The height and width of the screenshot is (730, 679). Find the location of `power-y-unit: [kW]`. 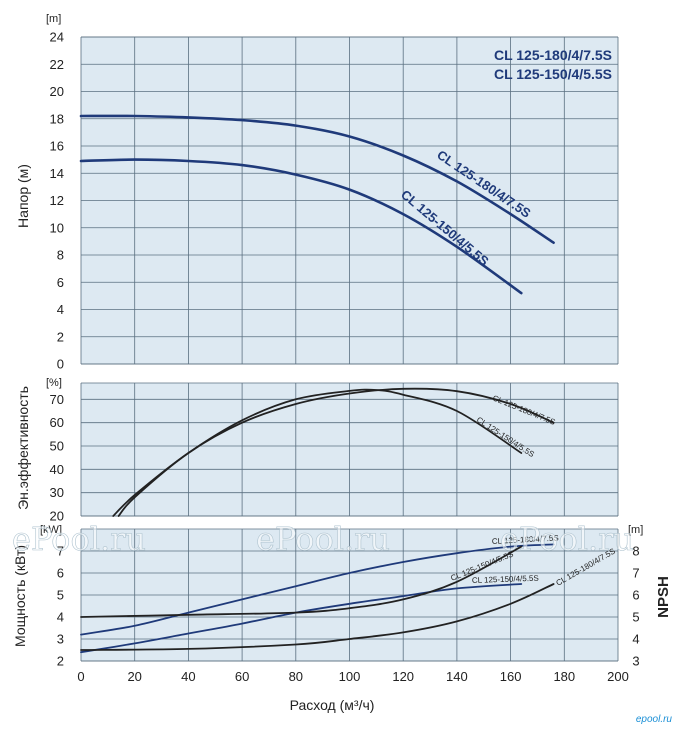

power-y-unit: [kW] is located at coordinates (51, 530).